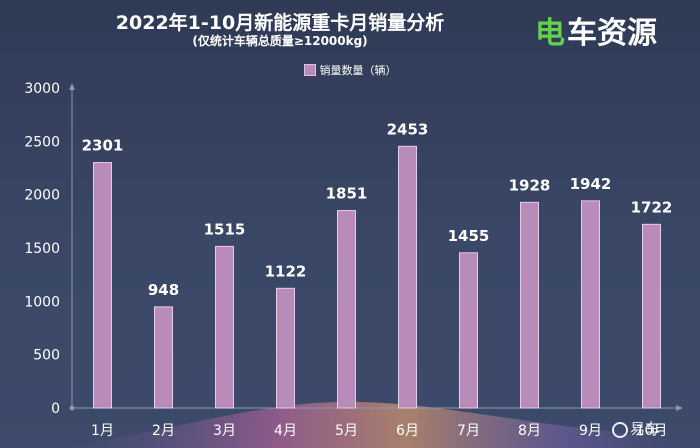 This screenshot has height=448, width=700. What do you see at coordinates (286, 271) in the screenshot?
I see `data-label: 1122` at bounding box center [286, 271].